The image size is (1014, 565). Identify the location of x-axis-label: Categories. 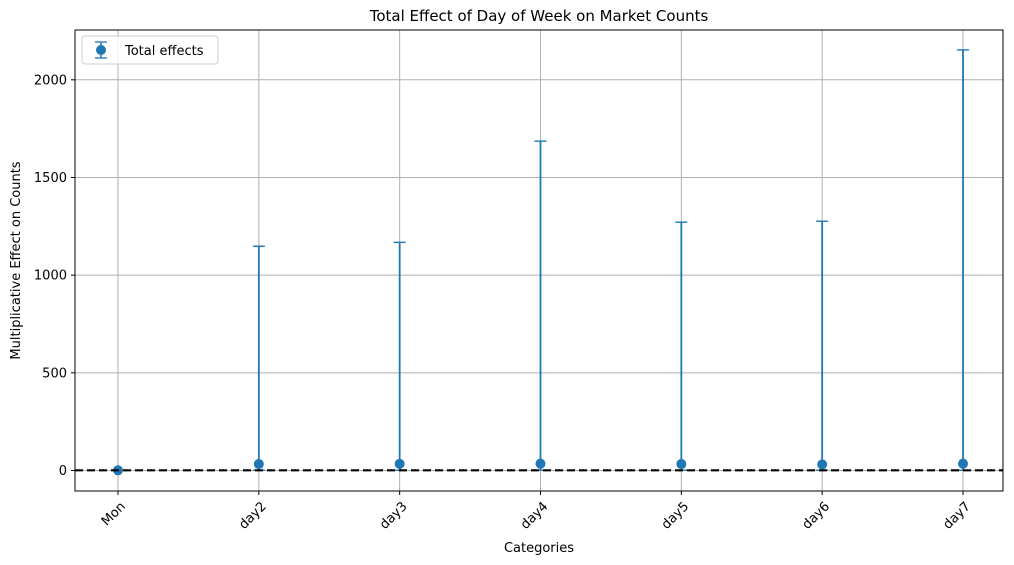
(539, 548).